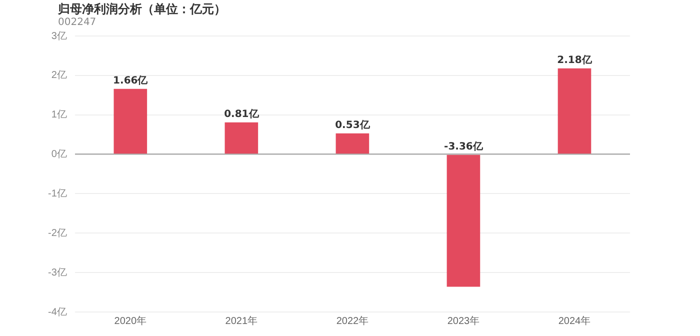 Image resolution: width=700 pixels, height=336 pixels. I want to click on chart-title: 归母净利润分析（单位：亿元）, so click(142, 9).